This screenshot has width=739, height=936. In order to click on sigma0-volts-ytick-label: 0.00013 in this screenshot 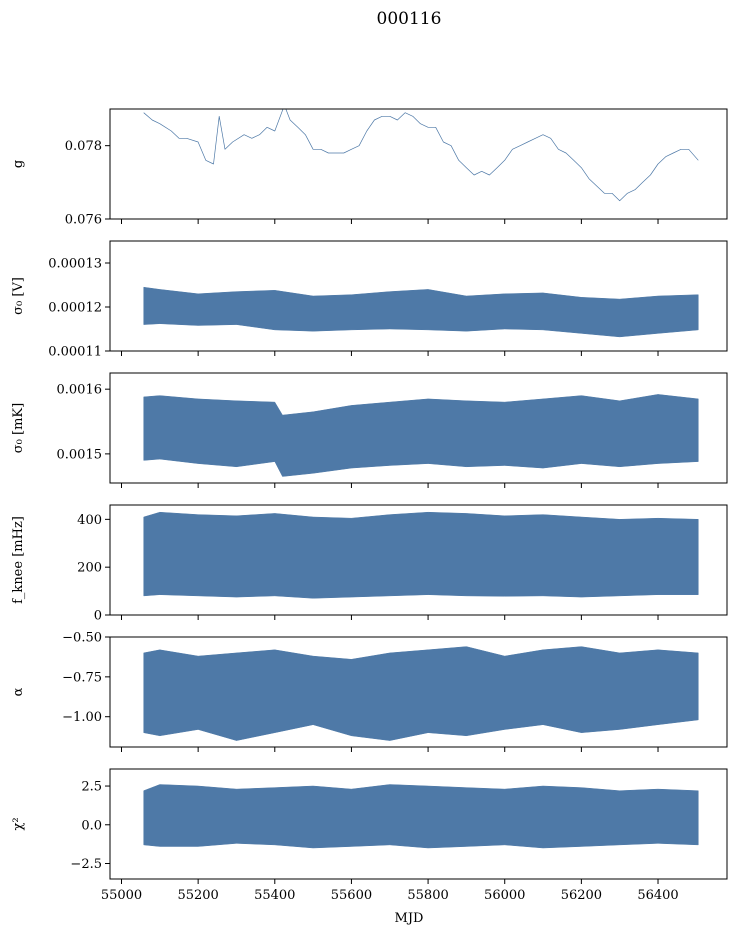, I will do `click(75, 264)`.